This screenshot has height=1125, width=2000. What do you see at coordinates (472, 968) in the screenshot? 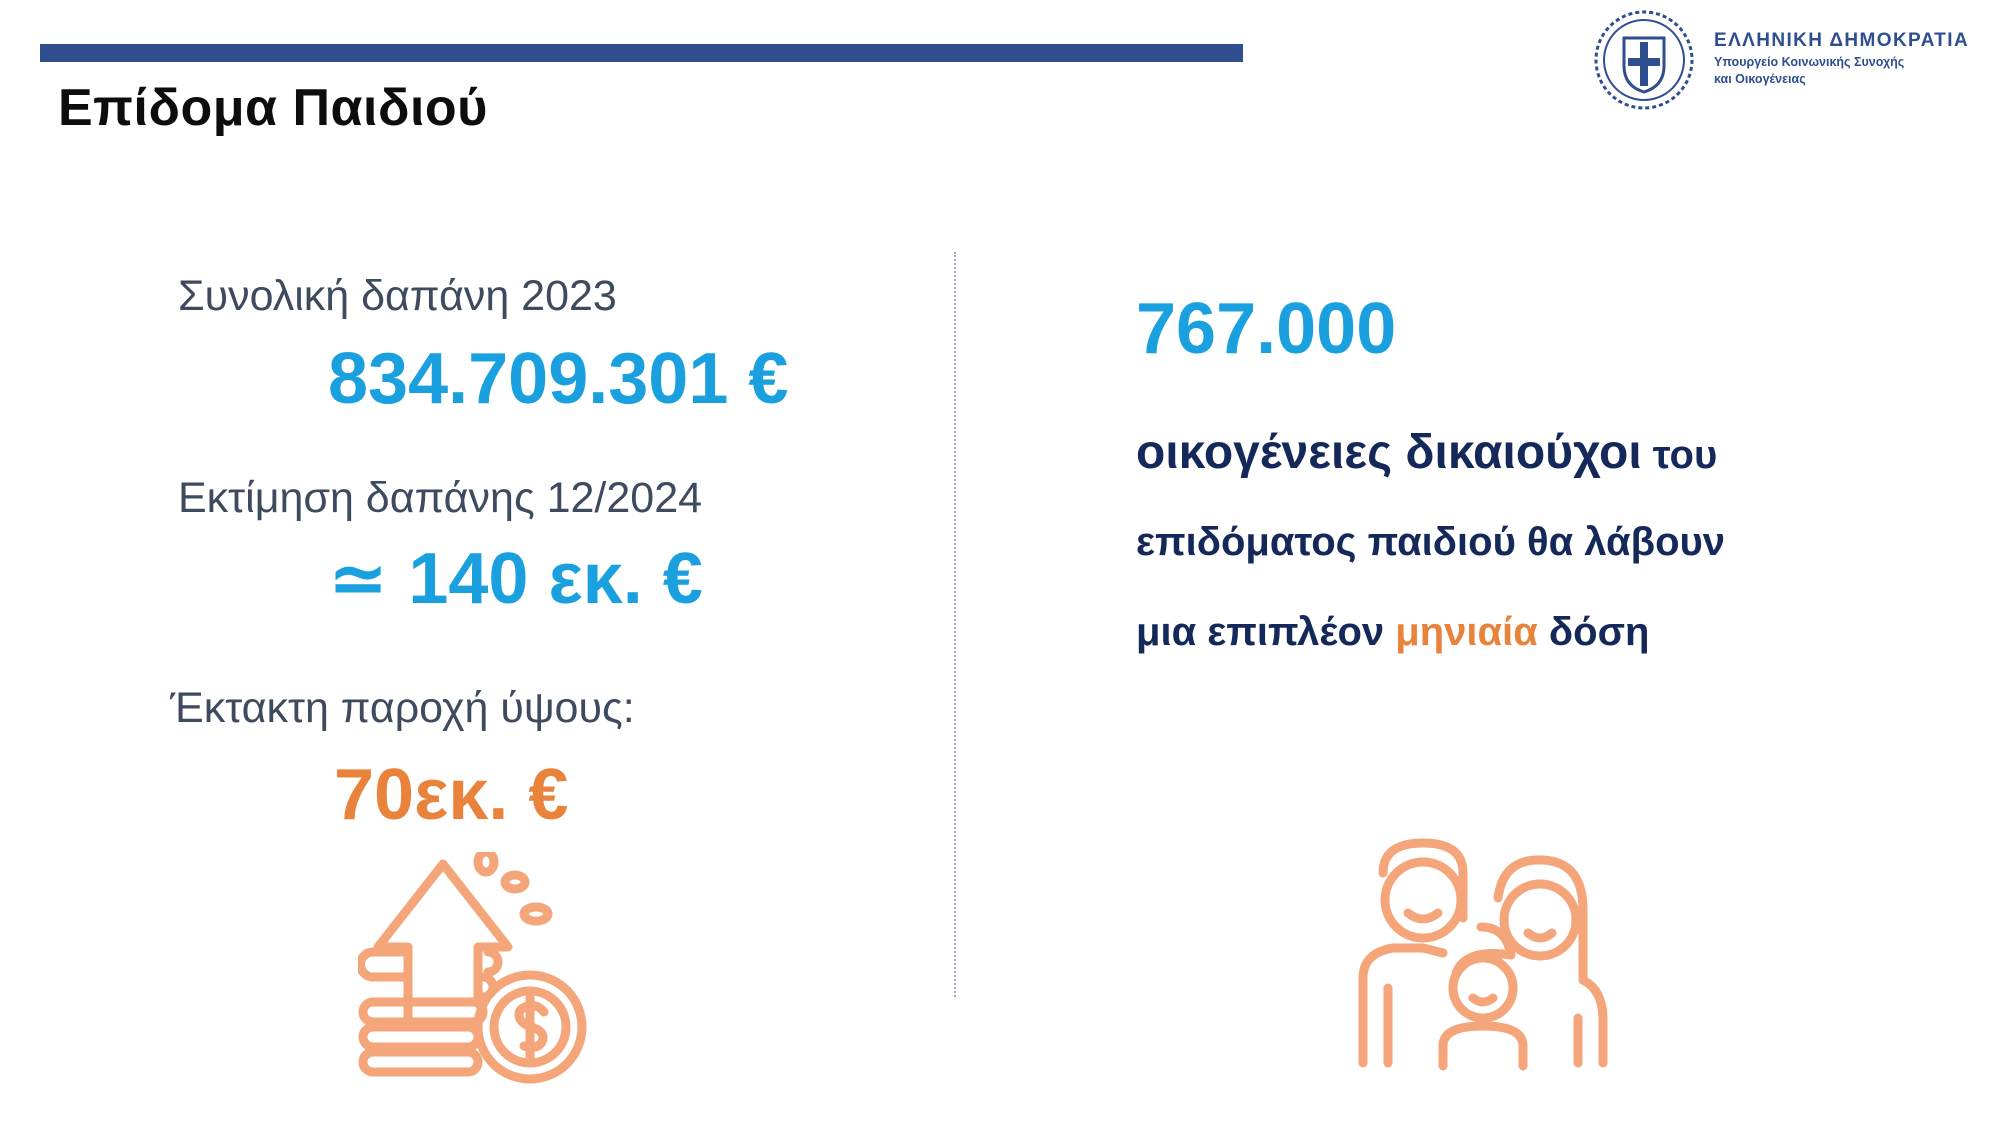
I see `money-growth-icon` at bounding box center [472, 968].